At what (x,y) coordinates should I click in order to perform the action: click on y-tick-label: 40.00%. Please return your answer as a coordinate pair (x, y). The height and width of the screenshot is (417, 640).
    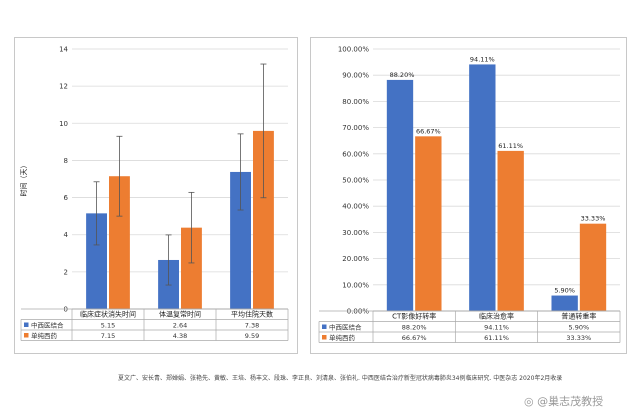
    Looking at the image, I should click on (355, 207).